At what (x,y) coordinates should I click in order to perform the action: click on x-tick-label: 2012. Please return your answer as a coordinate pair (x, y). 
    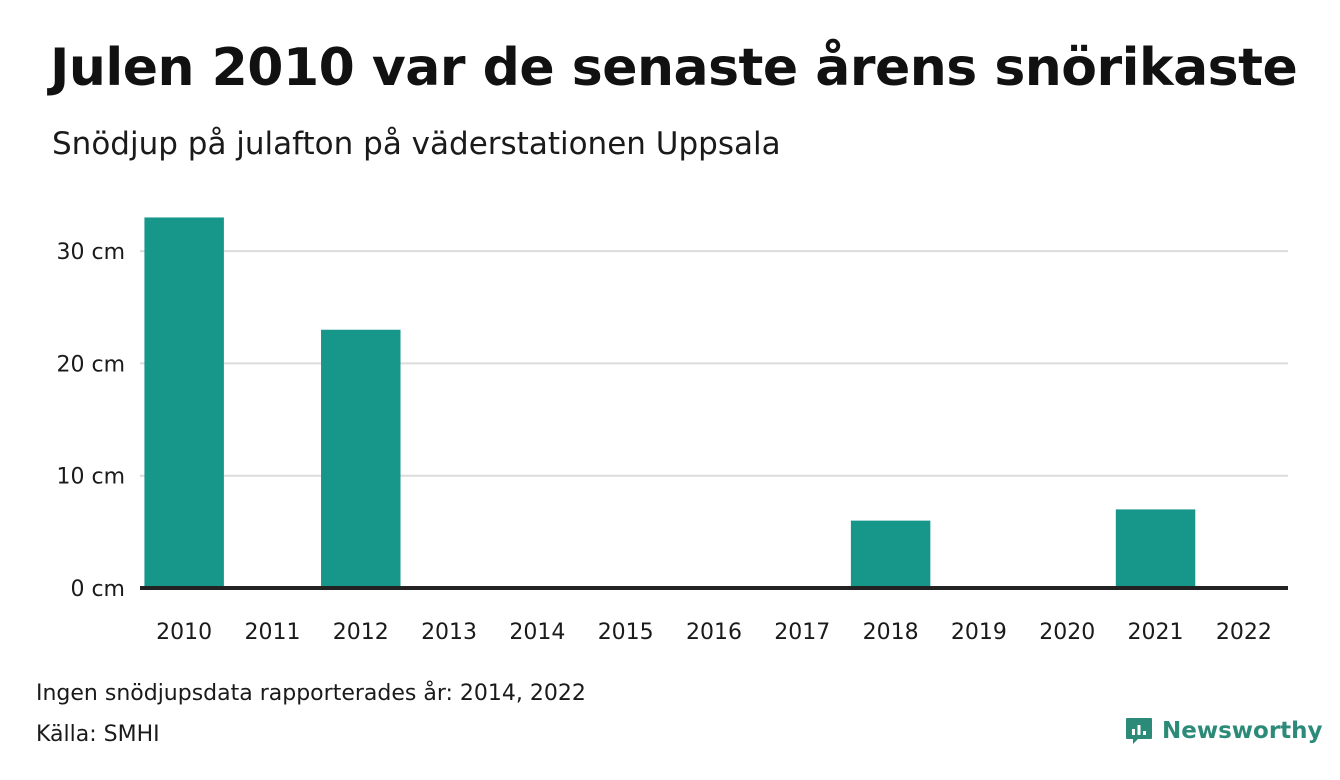
    Looking at the image, I should click on (361, 632).